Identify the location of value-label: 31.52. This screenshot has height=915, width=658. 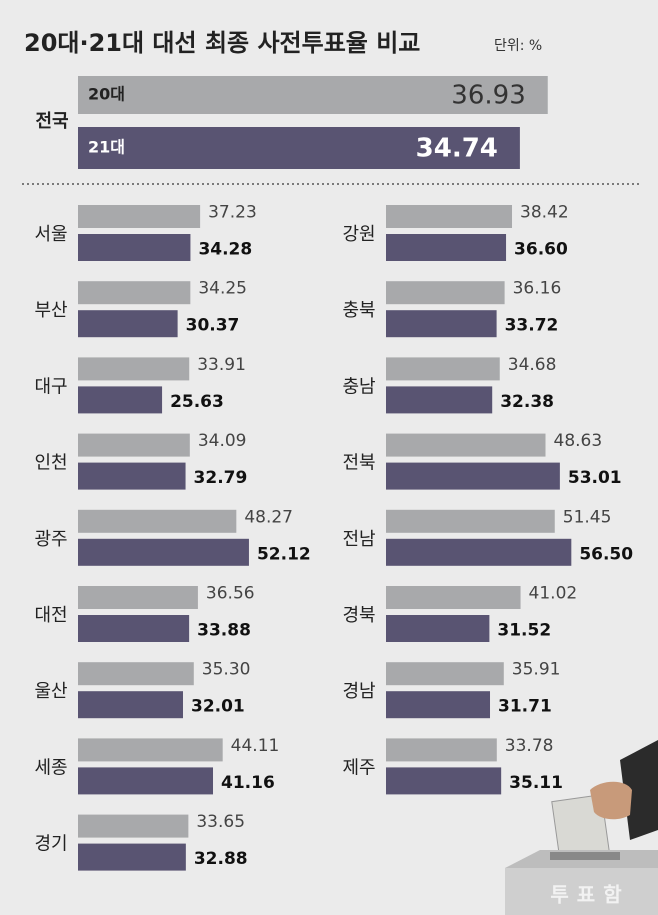
(524, 631).